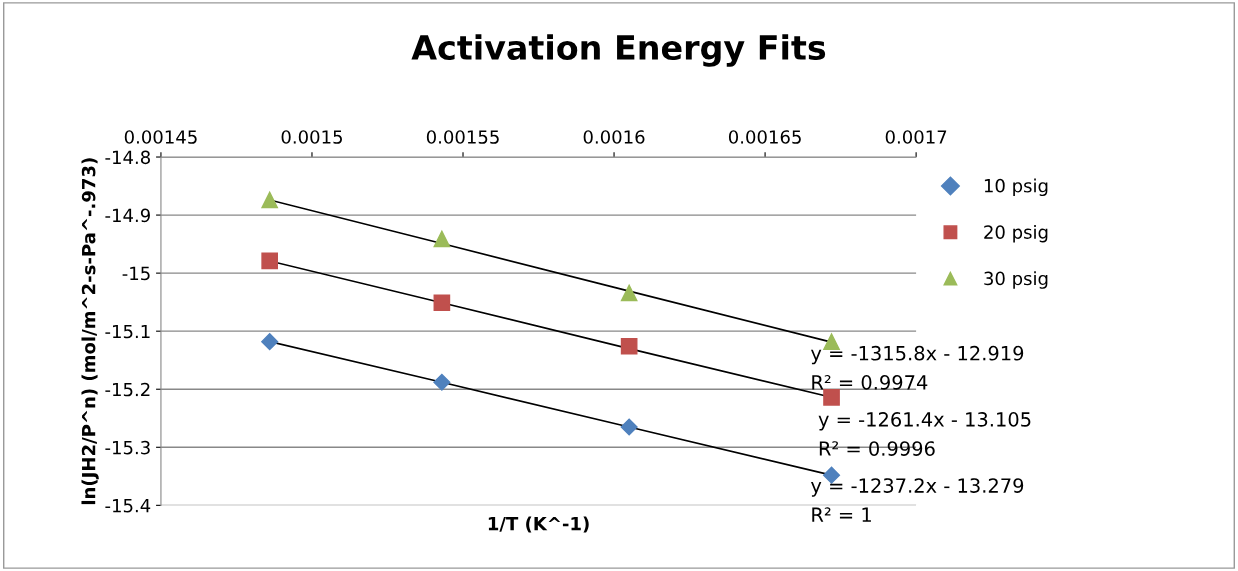 The height and width of the screenshot is (571, 1238). I want to click on legend-label: 30 psig, so click(1016, 280).